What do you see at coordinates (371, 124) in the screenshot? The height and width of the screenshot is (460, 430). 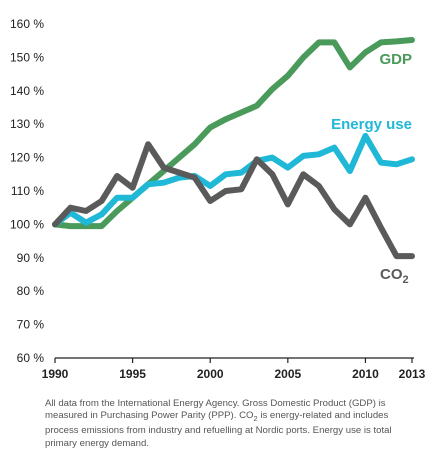 I see `series-label-energy-use: Energy use` at bounding box center [371, 124].